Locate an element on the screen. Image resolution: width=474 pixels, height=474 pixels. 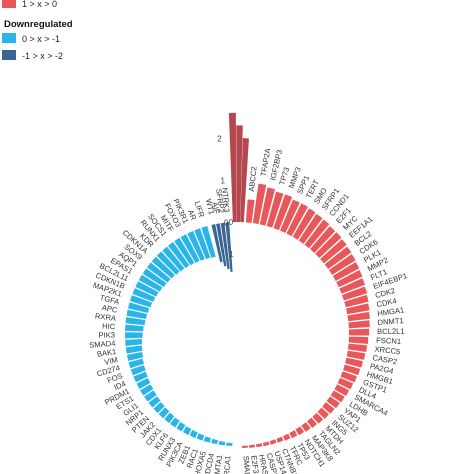
gene-label-up: E2F3 is located at coordinates (254, 464).